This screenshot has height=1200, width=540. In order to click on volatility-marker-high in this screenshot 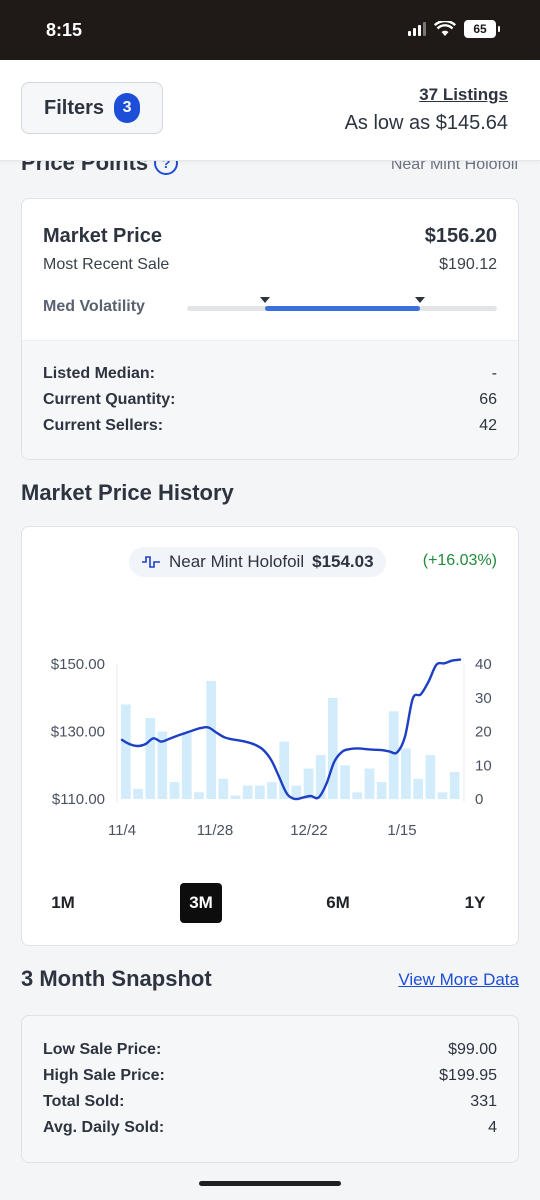, I will do `click(419, 300)`.